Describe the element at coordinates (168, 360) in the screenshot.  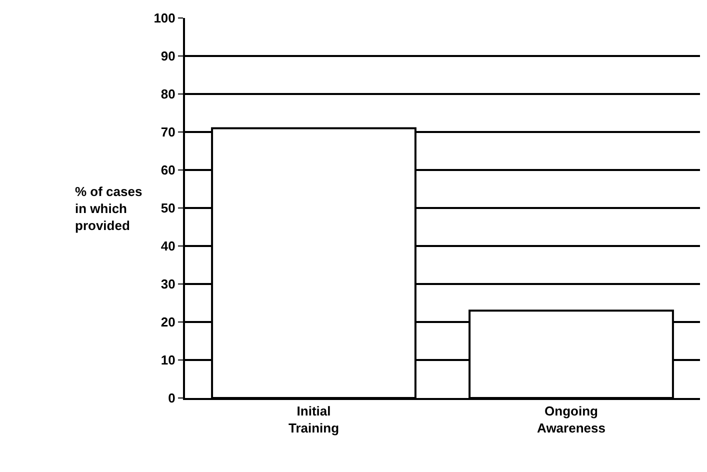
I see `y-tick-label: 10` at that location.